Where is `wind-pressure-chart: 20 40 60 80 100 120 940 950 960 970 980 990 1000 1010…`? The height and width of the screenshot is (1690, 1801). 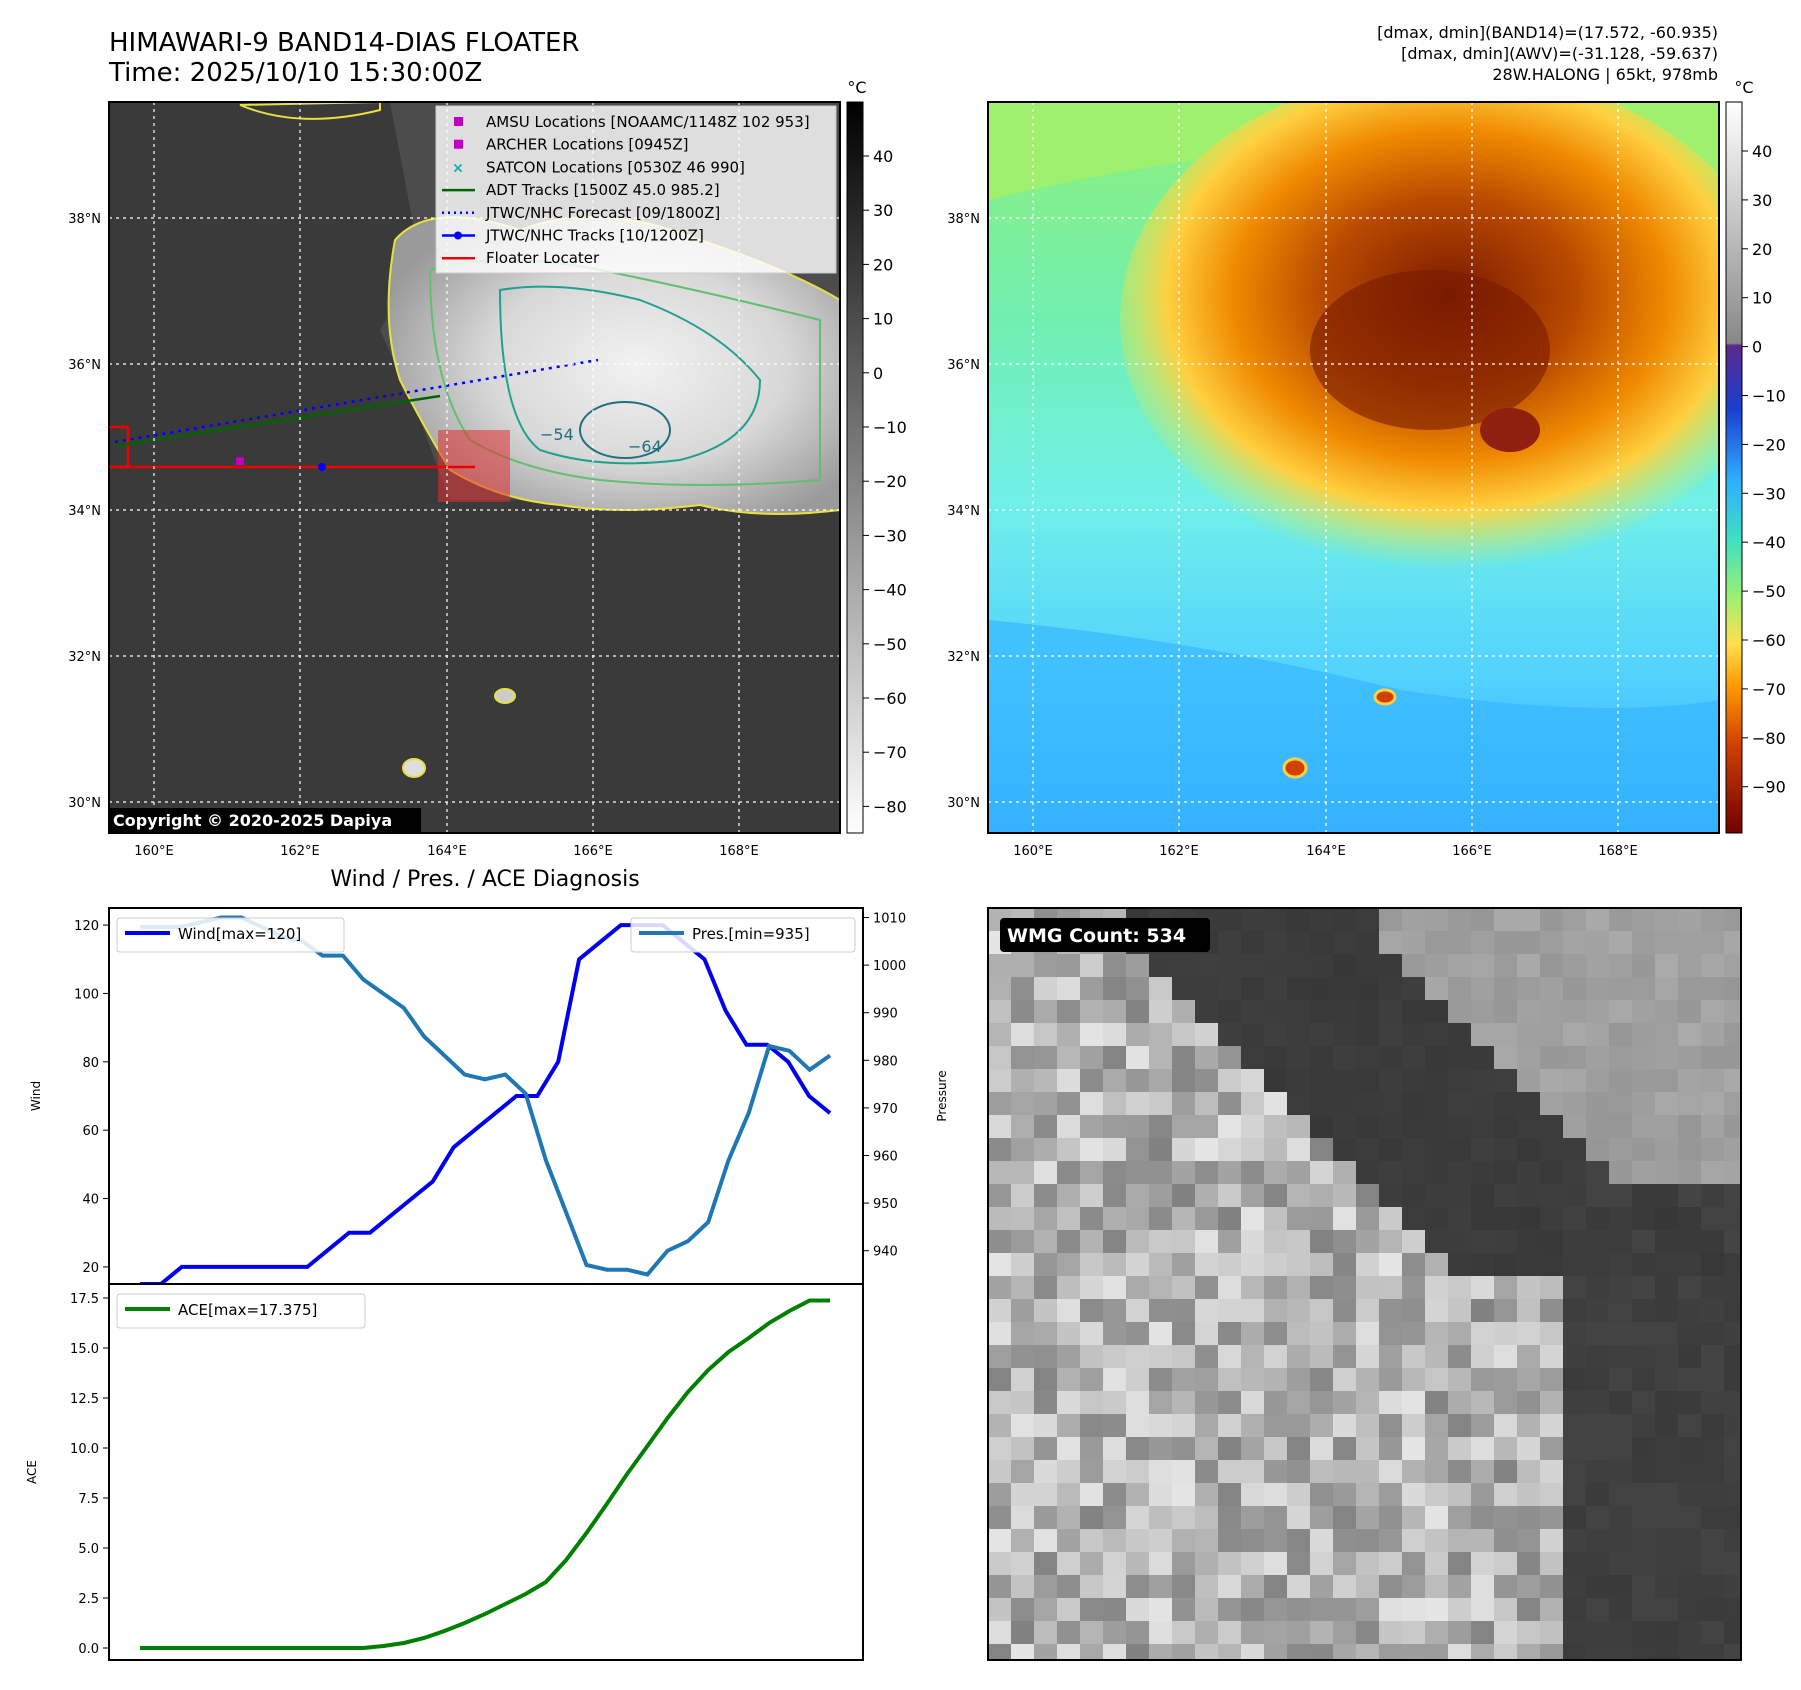 wind-pressure-chart: 20 40 60 80 100 120 940 950 960 970 980 990 1000 1010… is located at coordinates (489, 1096).